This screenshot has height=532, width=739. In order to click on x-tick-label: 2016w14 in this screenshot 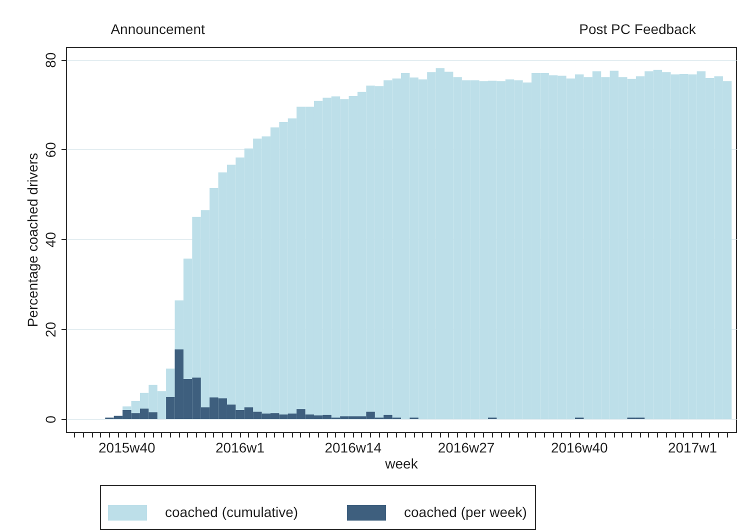, I will do `click(353, 448)`.